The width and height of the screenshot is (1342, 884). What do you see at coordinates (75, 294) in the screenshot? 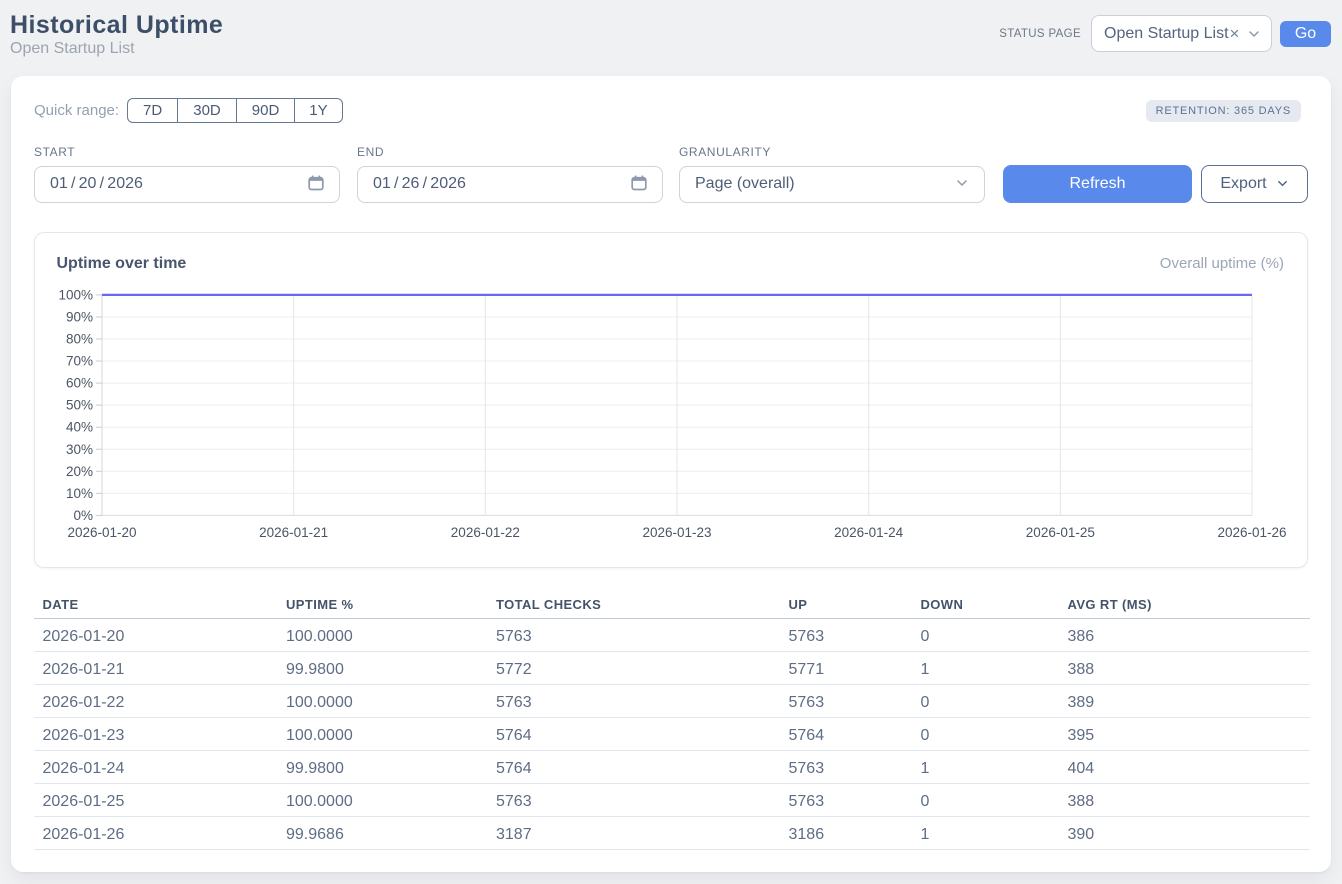
I see `svg-text: 100%` at bounding box center [75, 294].